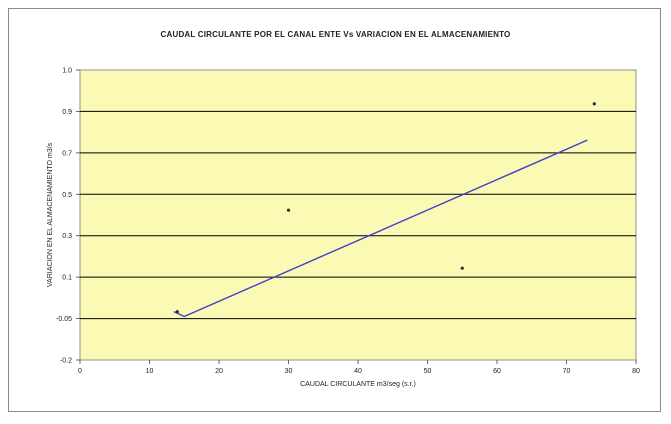  Describe the element at coordinates (50, 214) in the screenshot. I see `y-axis-title: VARIACION EN EL ALMACENAMIENTO m3/s` at that location.